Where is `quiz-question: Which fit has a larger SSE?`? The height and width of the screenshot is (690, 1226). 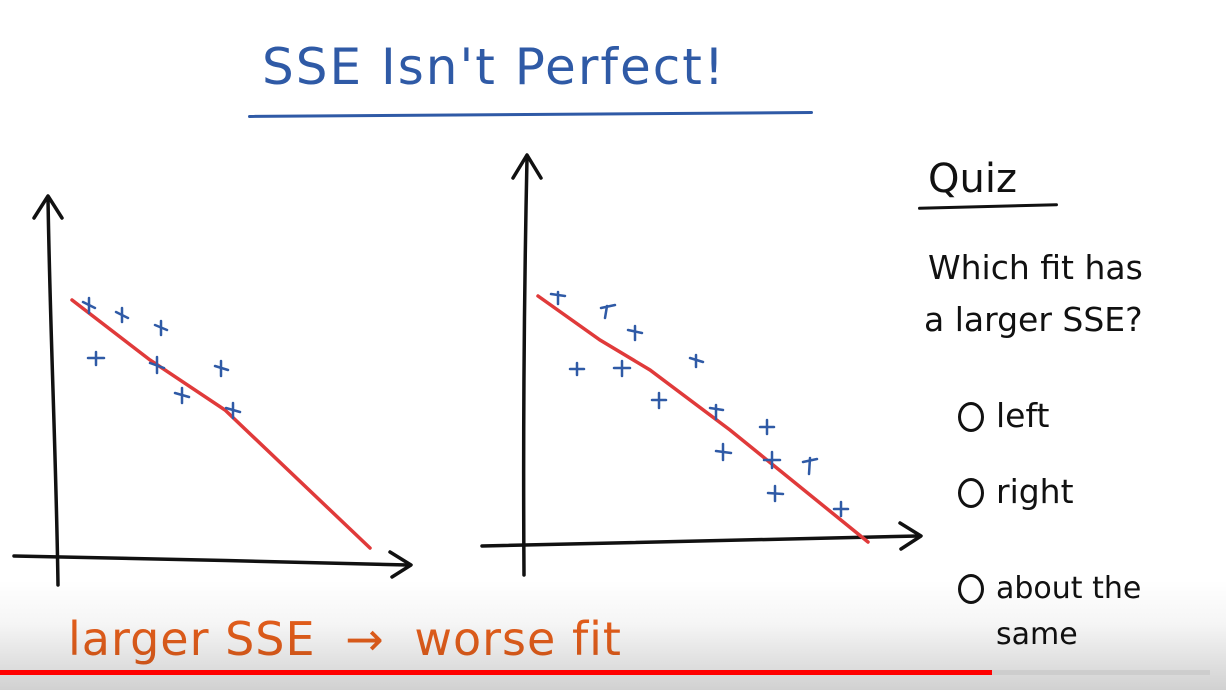 quiz-question: Which fit has a larger SSE? is located at coordinates (1075, 294).